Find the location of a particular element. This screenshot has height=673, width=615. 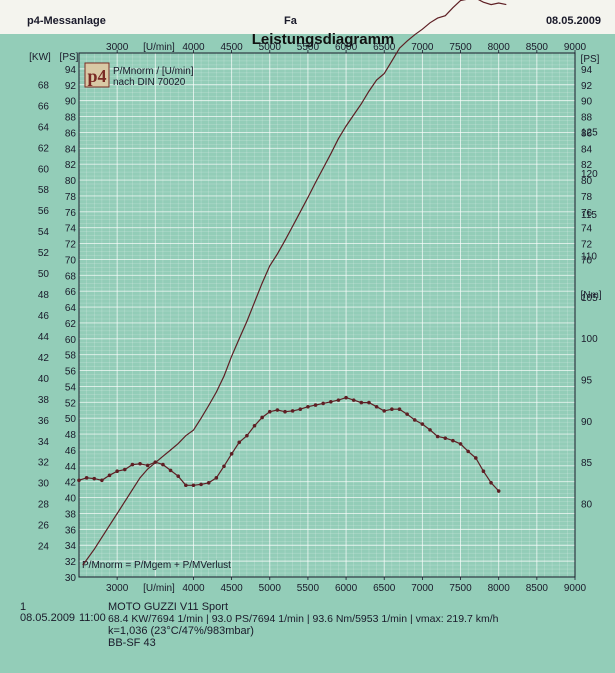

footer-date: 08.05.2009 is located at coordinates (48, 618).